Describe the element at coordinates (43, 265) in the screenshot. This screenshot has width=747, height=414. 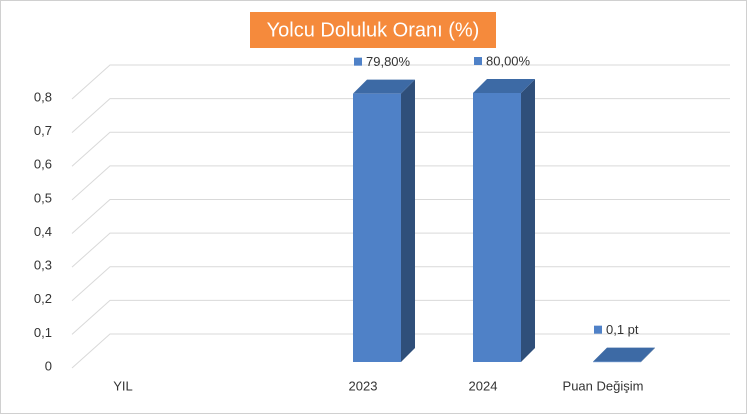
I see `y-tick-label: 0,3` at that location.